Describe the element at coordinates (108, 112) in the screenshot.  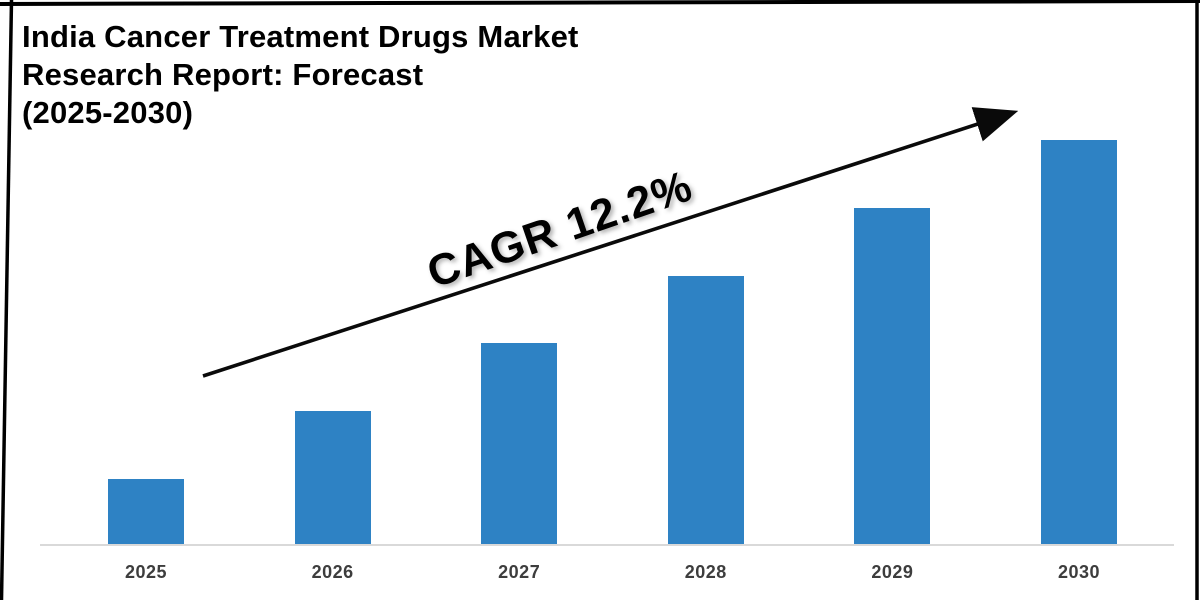
I see `chart-title-line-3: (2025-2030)` at that location.